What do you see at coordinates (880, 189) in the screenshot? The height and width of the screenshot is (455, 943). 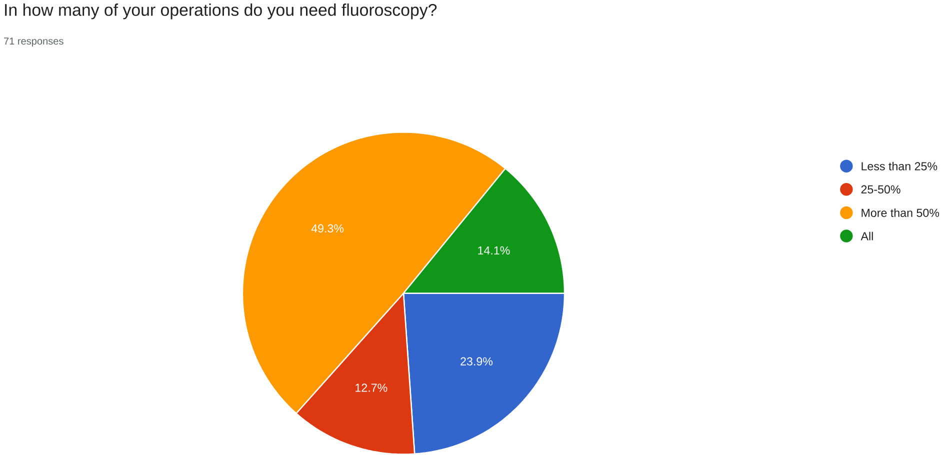 I see `legend-label: 25-50%` at bounding box center [880, 189].